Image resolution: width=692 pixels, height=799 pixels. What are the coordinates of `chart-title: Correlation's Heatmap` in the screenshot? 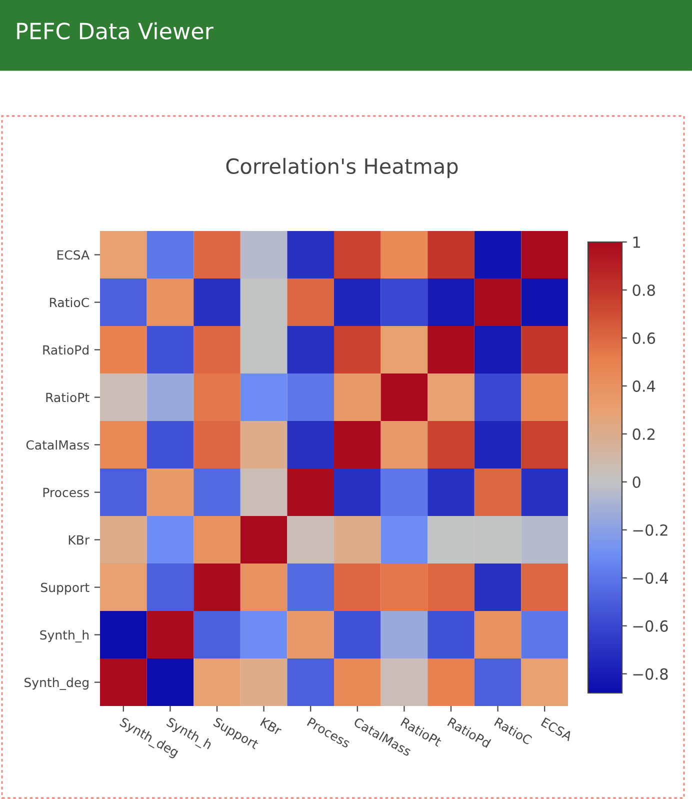 It's located at (342, 168).